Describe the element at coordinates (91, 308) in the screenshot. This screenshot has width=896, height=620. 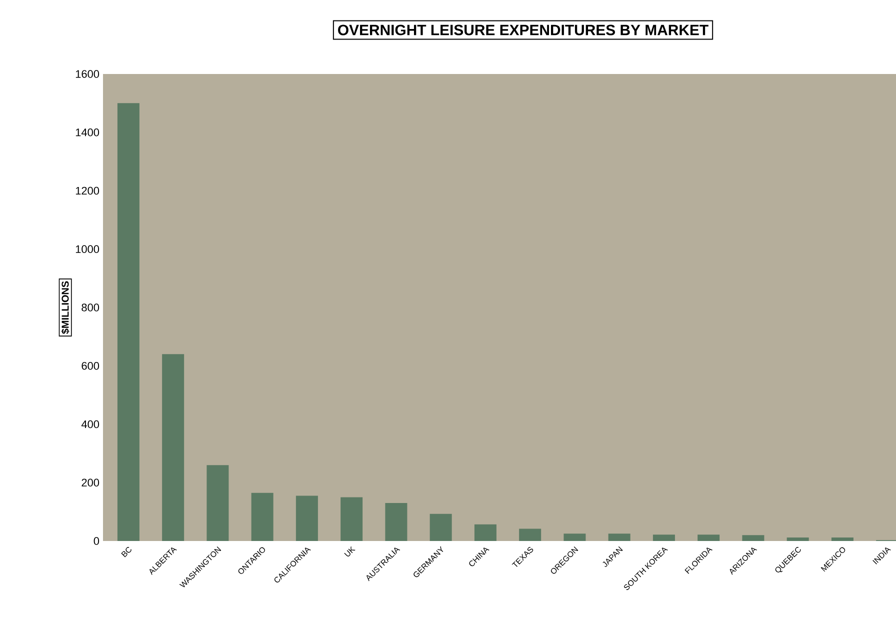
I see `y-tick-label: 800` at that location.